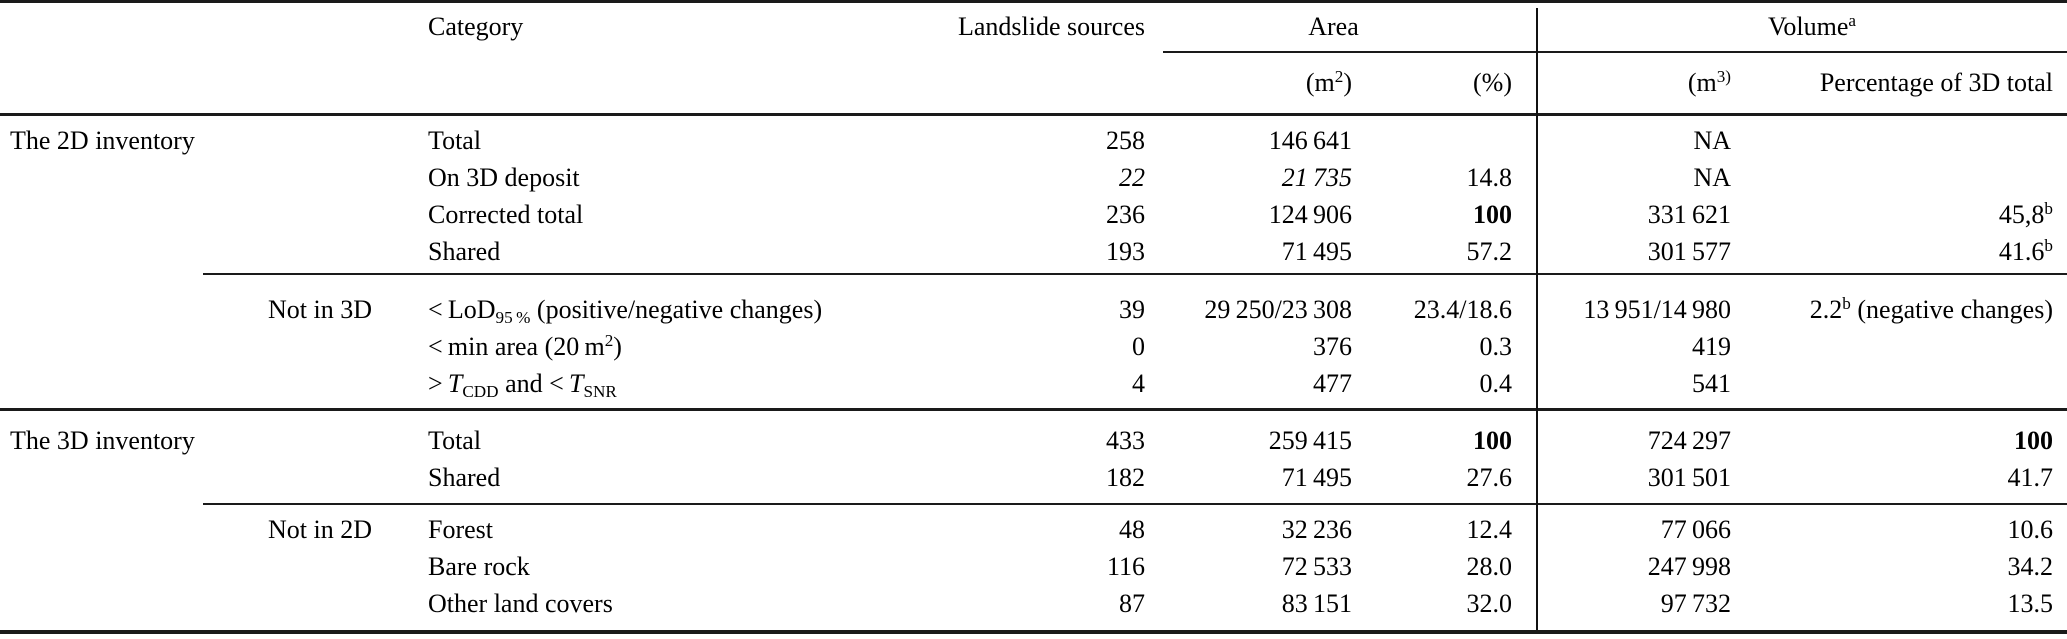  What do you see at coordinates (1689, 440) in the screenshot?
I see `cell-volume-m3: 724 297` at bounding box center [1689, 440].